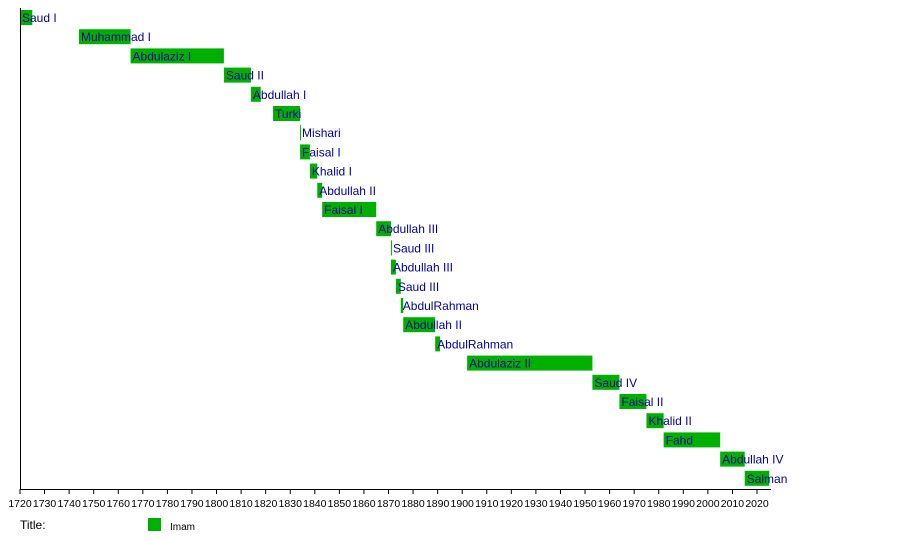 The height and width of the screenshot is (540, 900). Describe the element at coordinates (332, 172) in the screenshot. I see `bar-label-8: Khalid I` at that location.